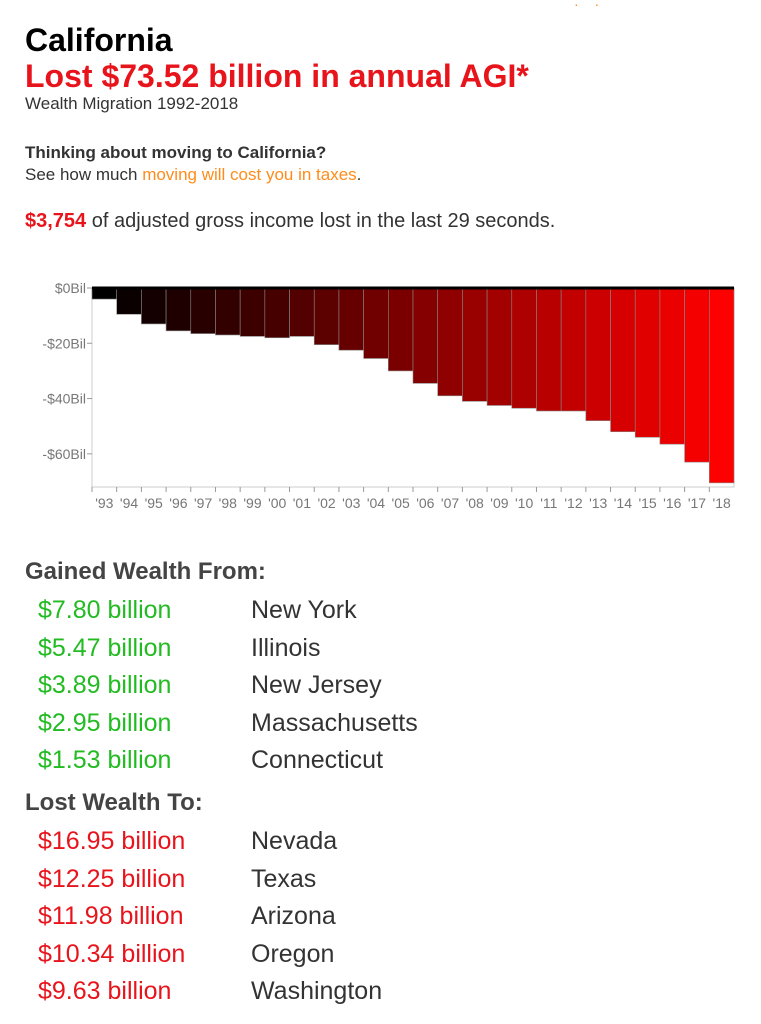 The height and width of the screenshot is (1024, 761). I want to click on lost-row: $16.95 billion Nevada, so click(187, 843).